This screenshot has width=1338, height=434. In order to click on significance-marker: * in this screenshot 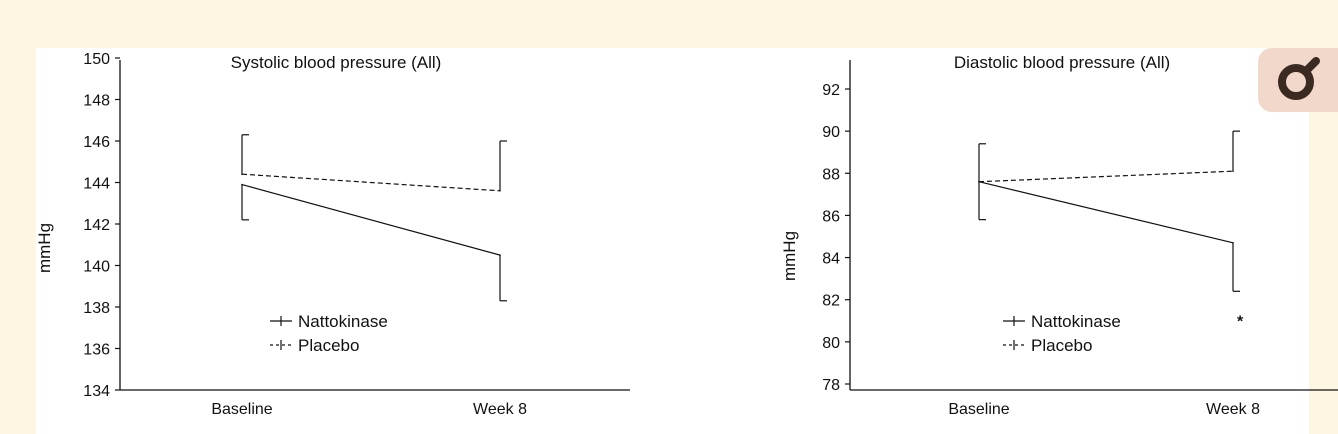, I will do `click(1240, 322)`.